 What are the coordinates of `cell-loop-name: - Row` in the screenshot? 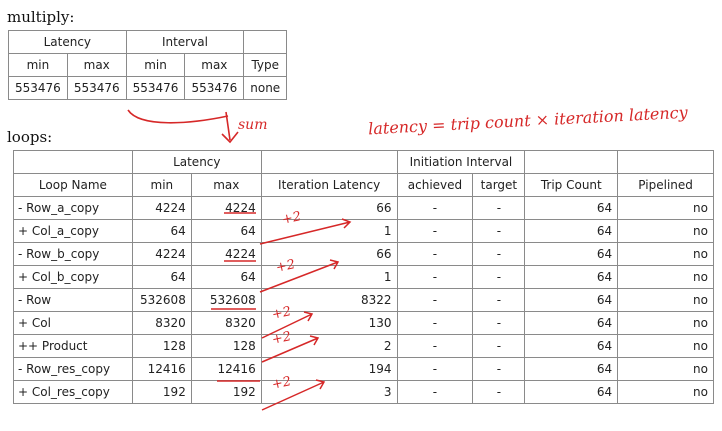 It's located at (73, 300).